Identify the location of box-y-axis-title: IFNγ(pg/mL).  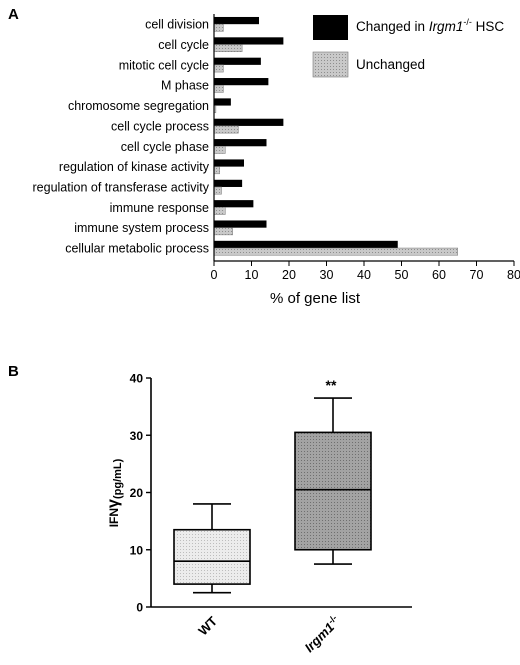
(114, 492).